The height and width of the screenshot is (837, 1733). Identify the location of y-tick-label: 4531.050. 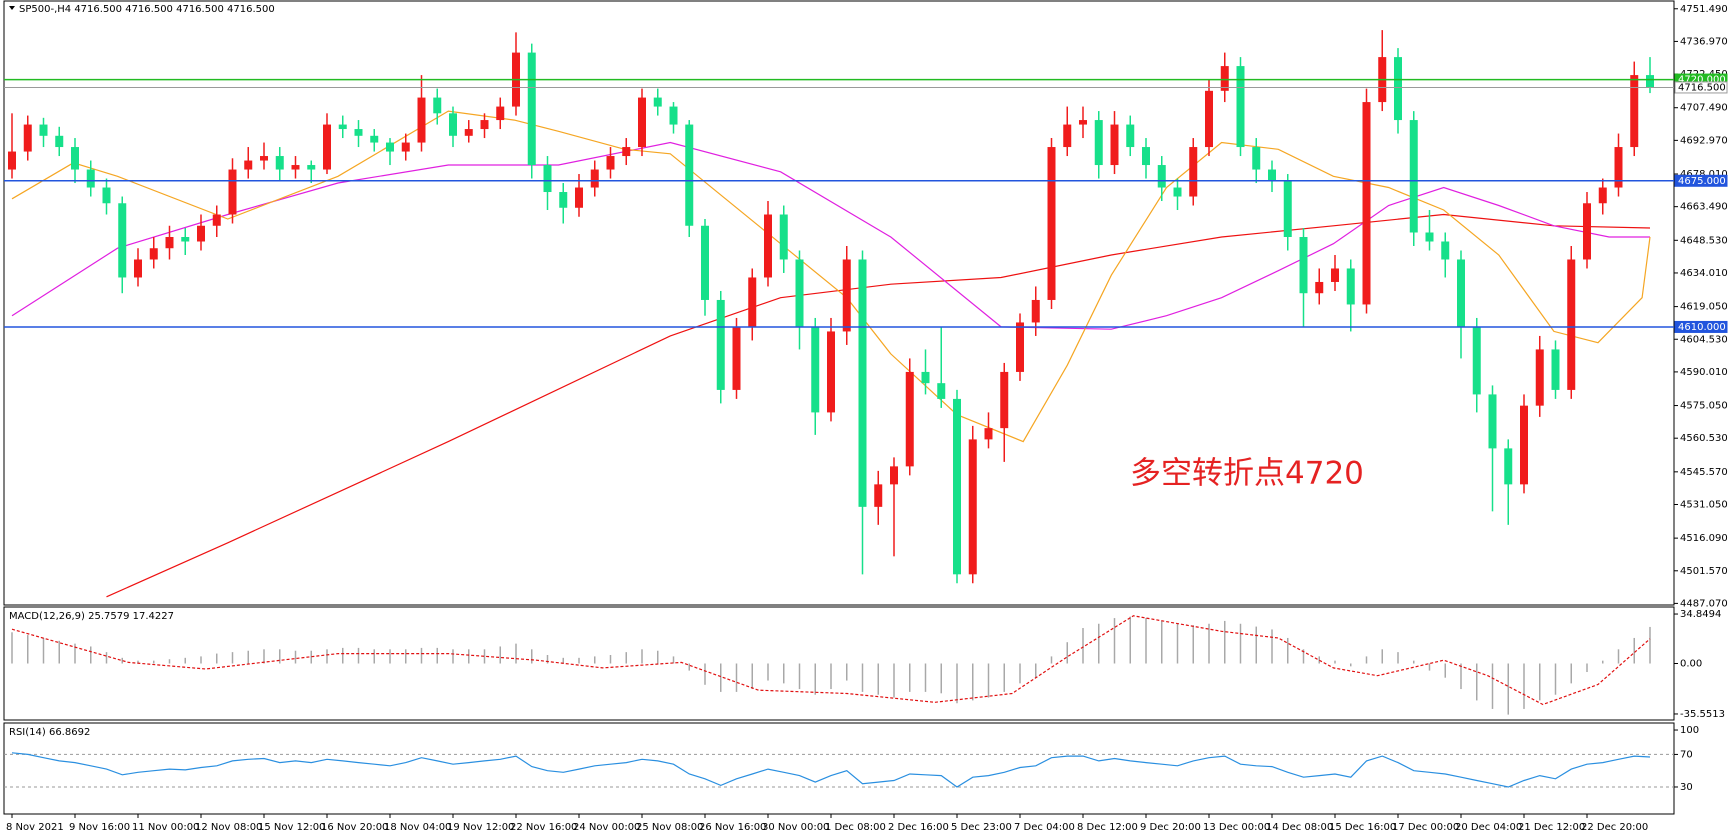
(1704, 504).